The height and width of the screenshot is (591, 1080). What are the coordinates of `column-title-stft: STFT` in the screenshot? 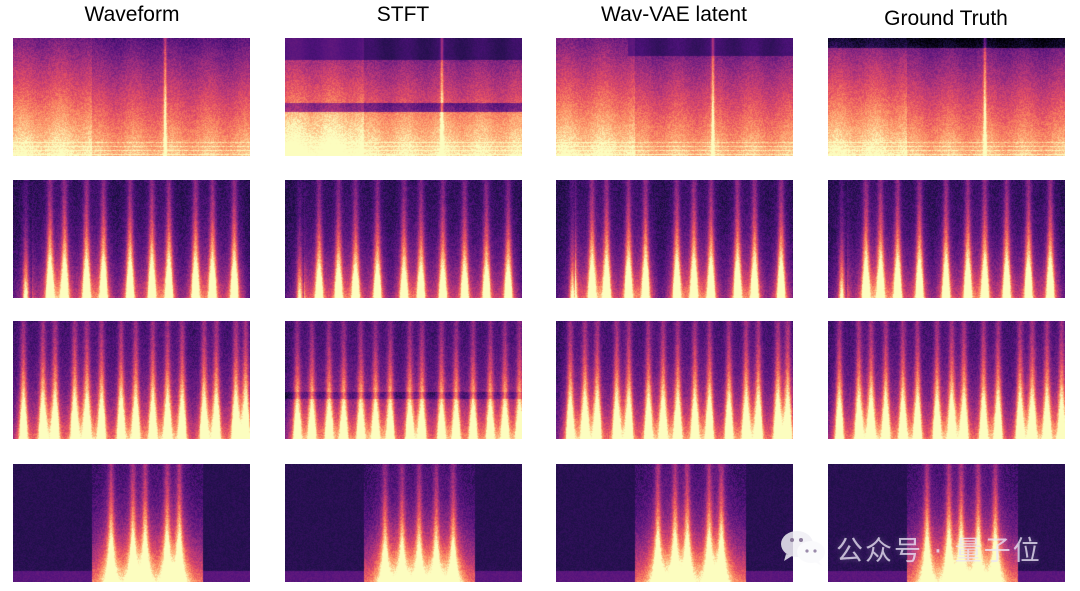 It's located at (403, 14).